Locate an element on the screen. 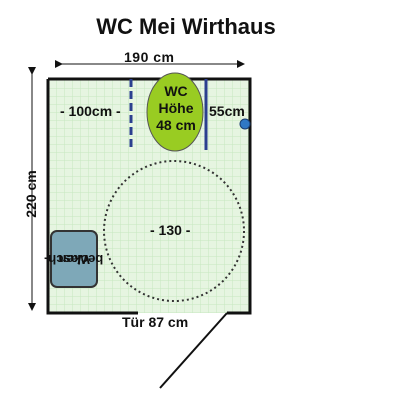 Image resolution: width=402 pixels, height=410 pixels. turning-circle is located at coordinates (174, 231).